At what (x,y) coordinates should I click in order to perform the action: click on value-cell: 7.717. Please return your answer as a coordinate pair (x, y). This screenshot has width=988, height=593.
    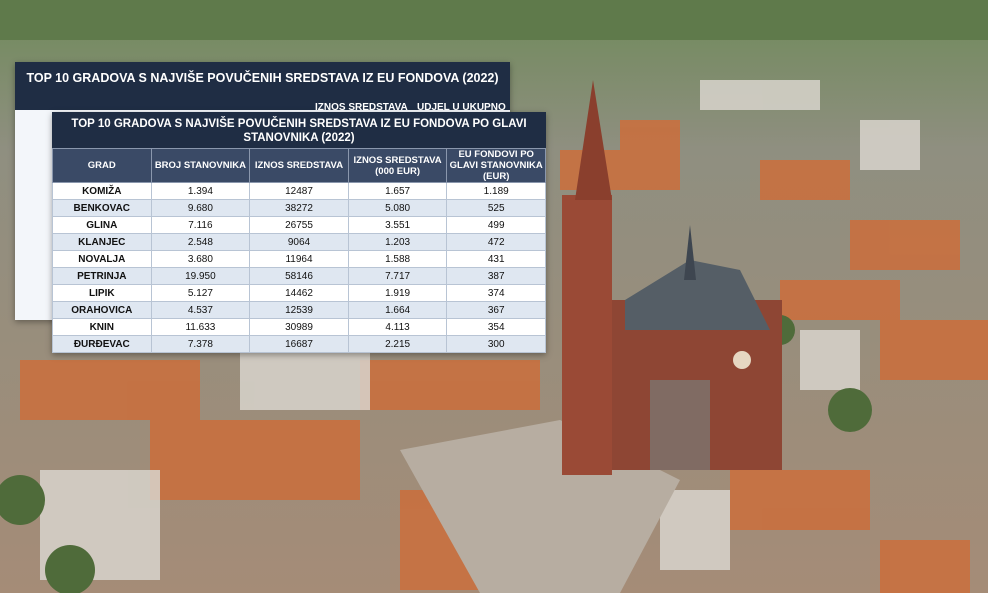
    Looking at the image, I should click on (397, 276).